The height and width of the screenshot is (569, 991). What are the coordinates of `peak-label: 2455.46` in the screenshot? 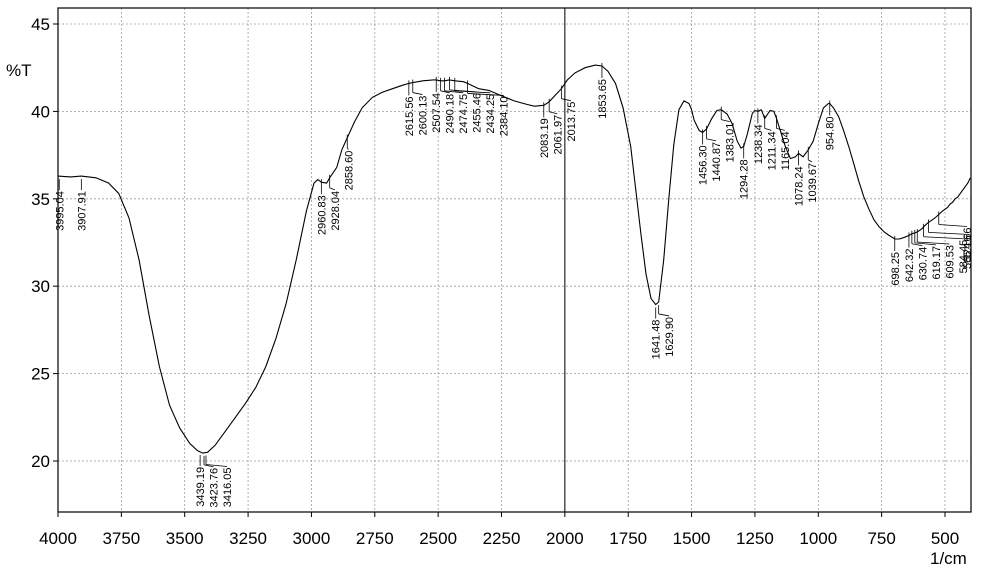 It's located at (478, 113).